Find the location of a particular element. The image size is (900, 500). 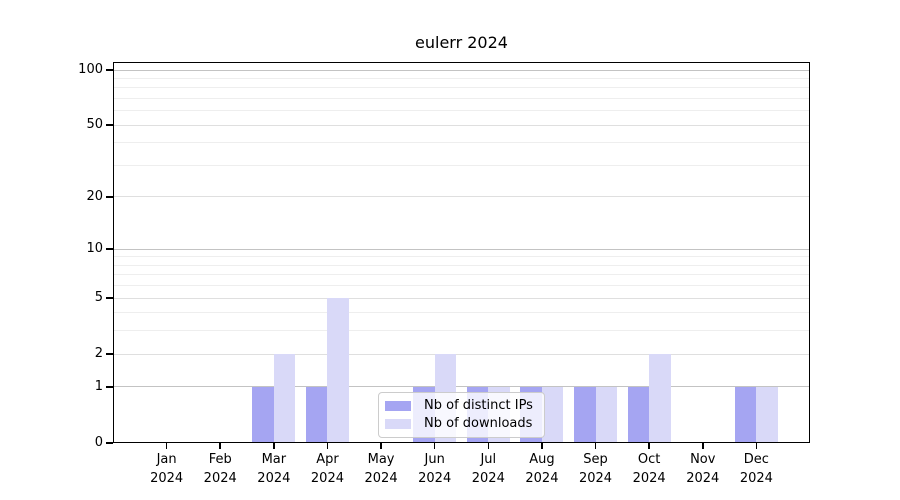

bar-downloads-oct is located at coordinates (660, 398).